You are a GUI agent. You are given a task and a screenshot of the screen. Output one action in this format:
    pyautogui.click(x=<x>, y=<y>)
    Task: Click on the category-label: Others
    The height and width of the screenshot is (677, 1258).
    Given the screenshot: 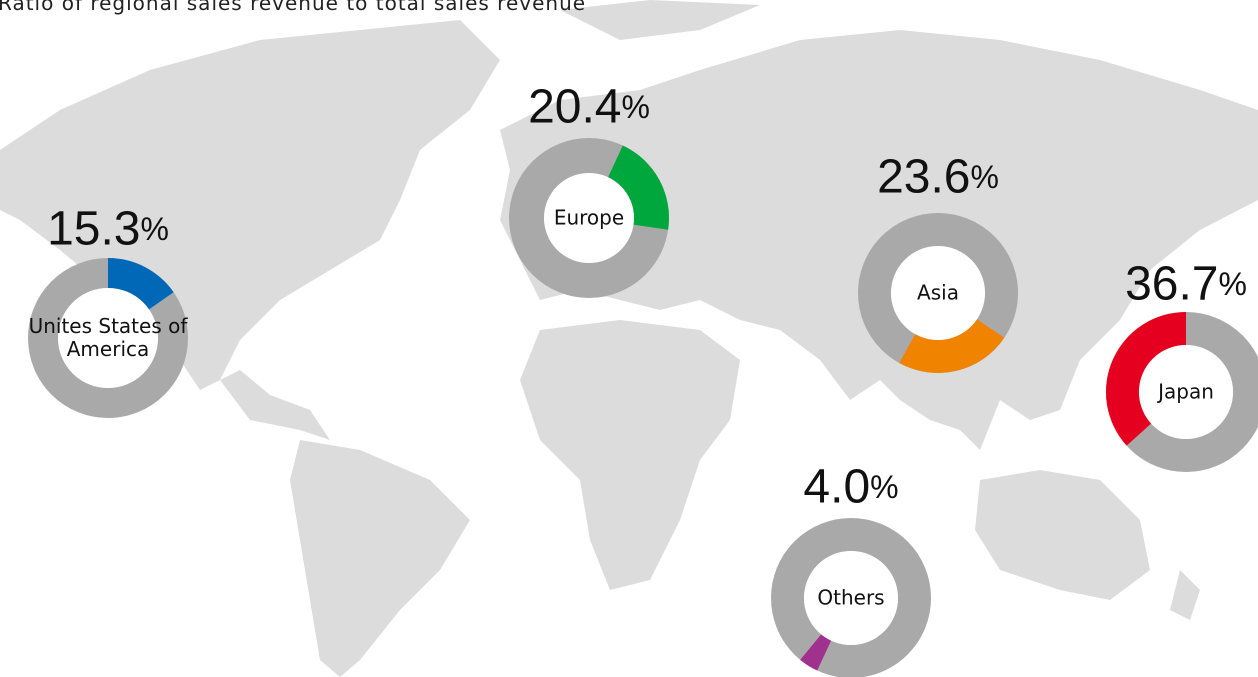 What is the action you would take?
    pyautogui.click(x=851, y=597)
    